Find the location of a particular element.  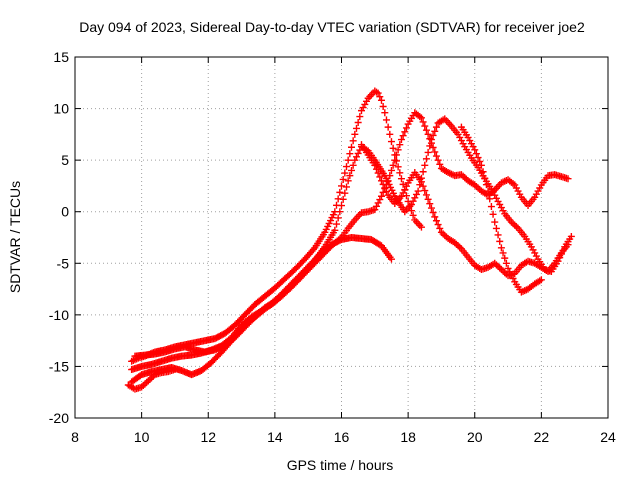

y-tick-label: 5 is located at coordinates (65, 160).